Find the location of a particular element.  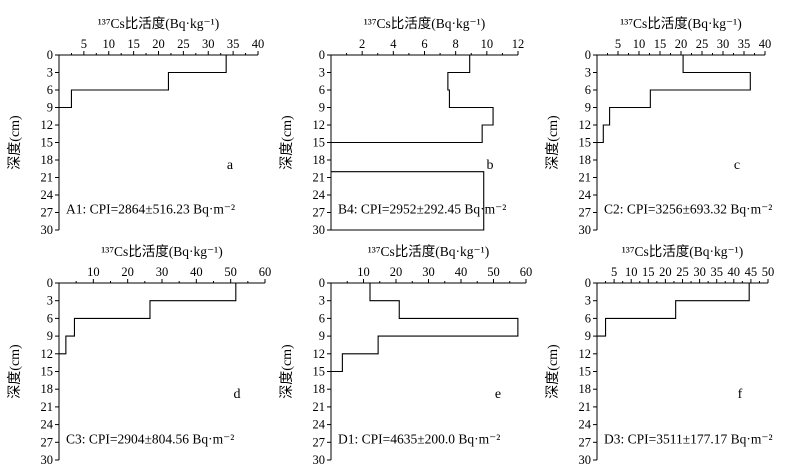

x-tick-label: 60 is located at coordinates (526, 272).